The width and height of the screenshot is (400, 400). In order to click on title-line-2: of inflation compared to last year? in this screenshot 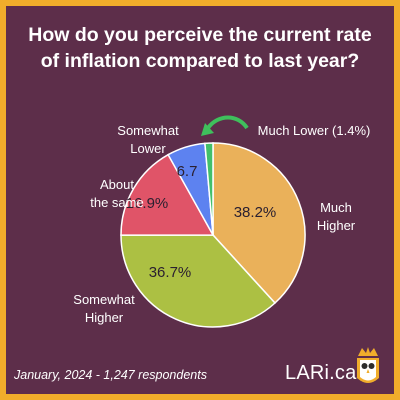, I will do `click(200, 61)`.